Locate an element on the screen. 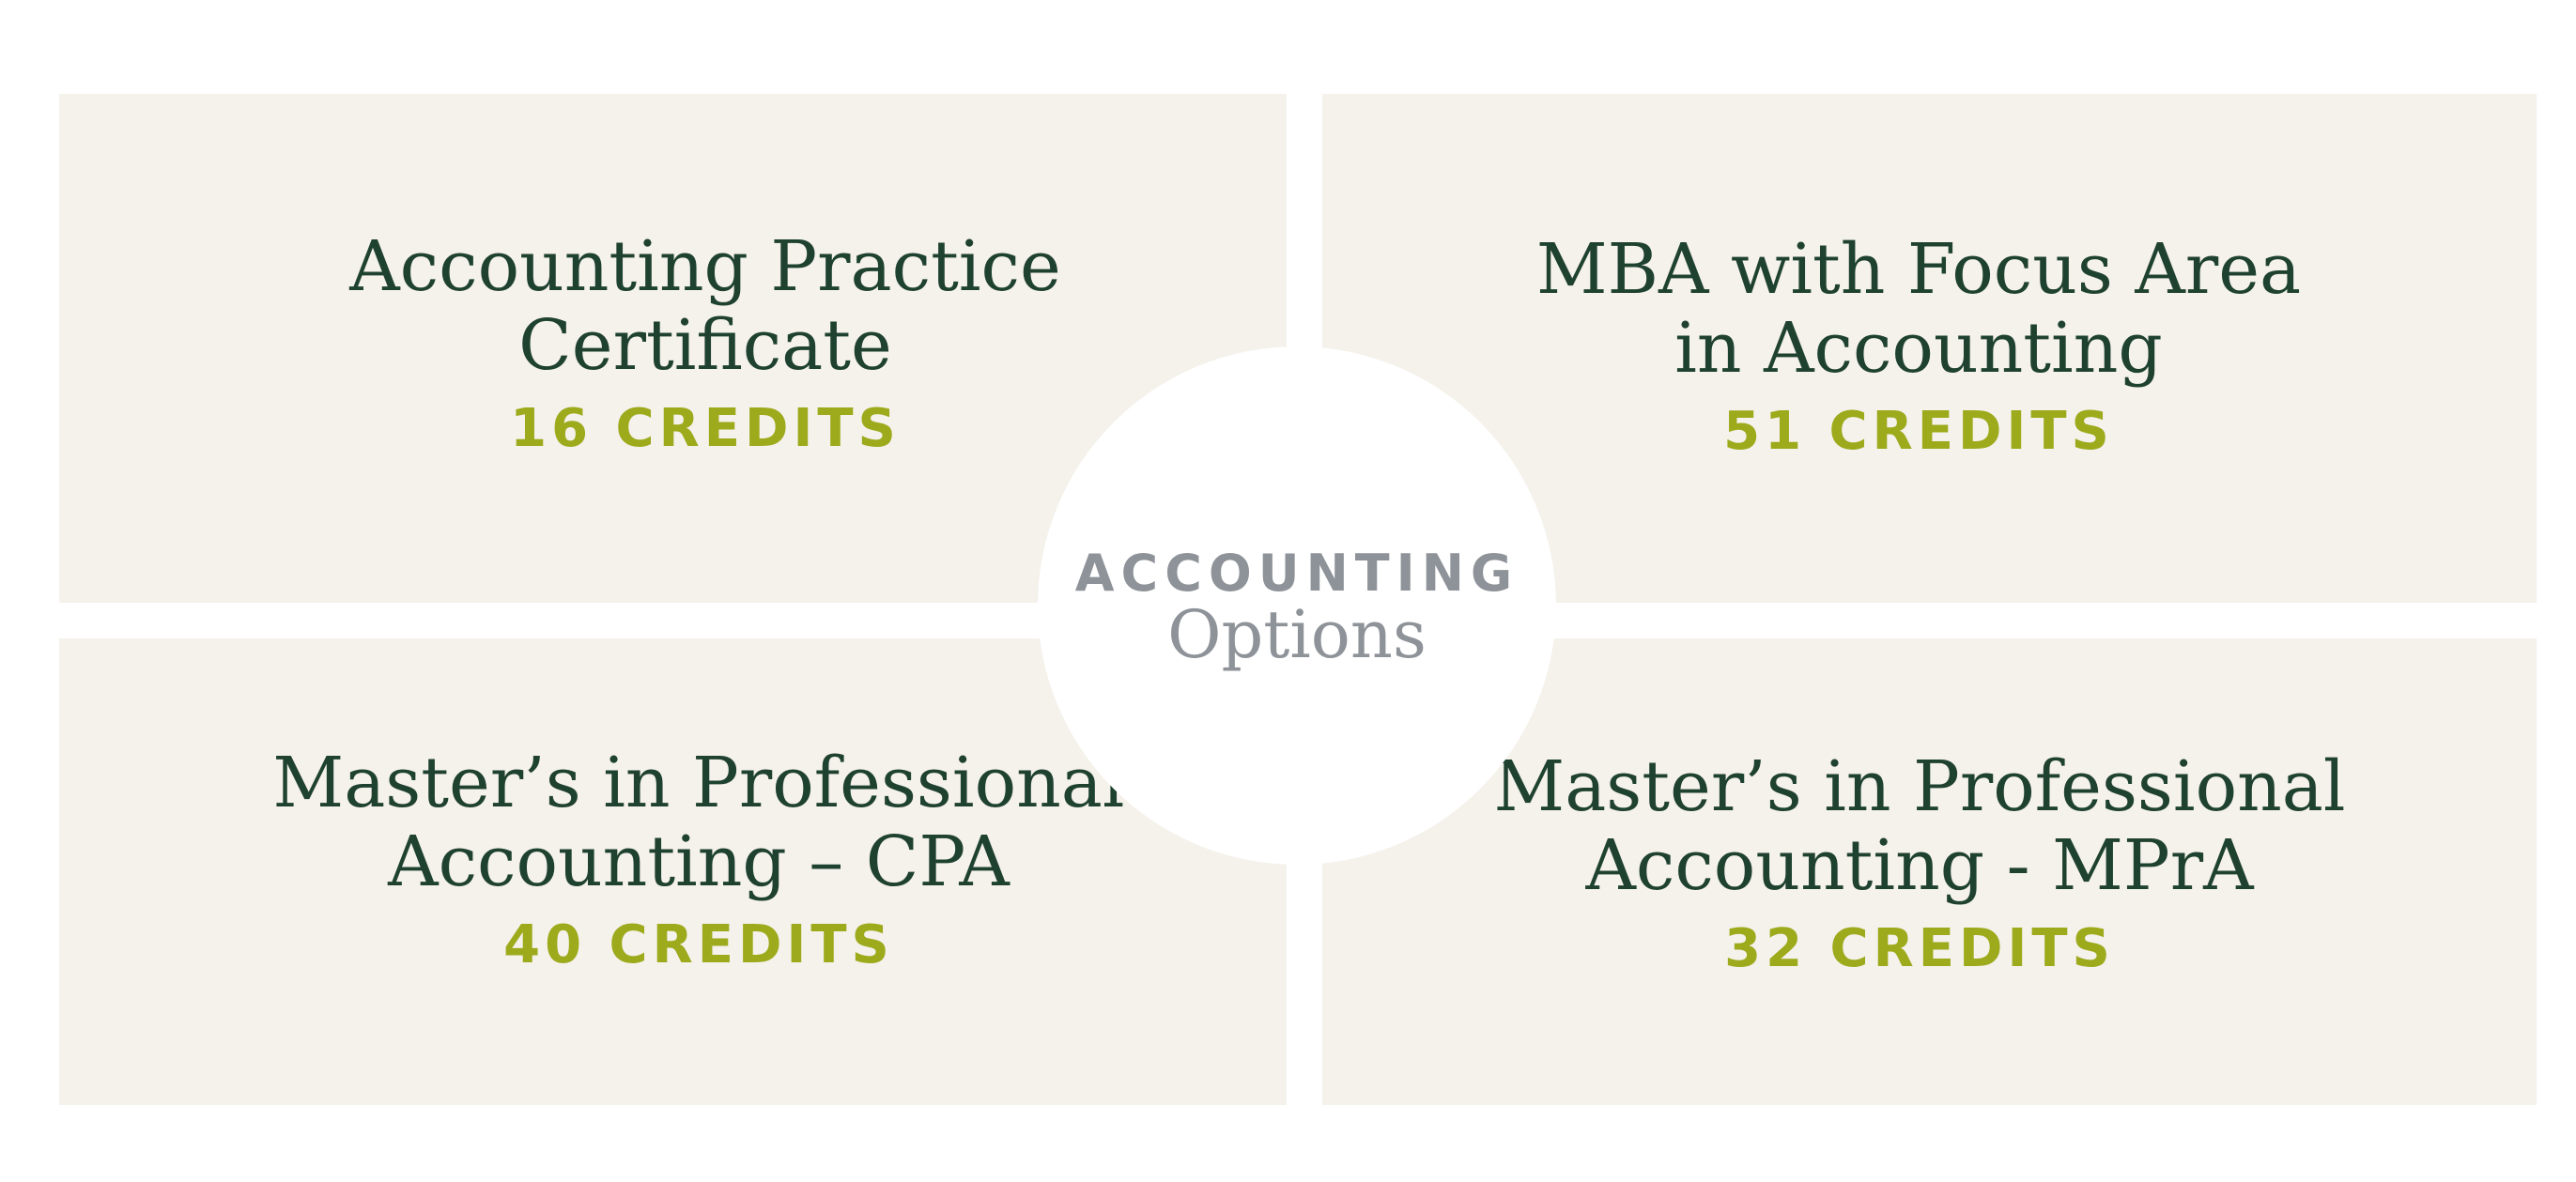  center-circle: ACCOUNTING Options is located at coordinates (1297, 605).